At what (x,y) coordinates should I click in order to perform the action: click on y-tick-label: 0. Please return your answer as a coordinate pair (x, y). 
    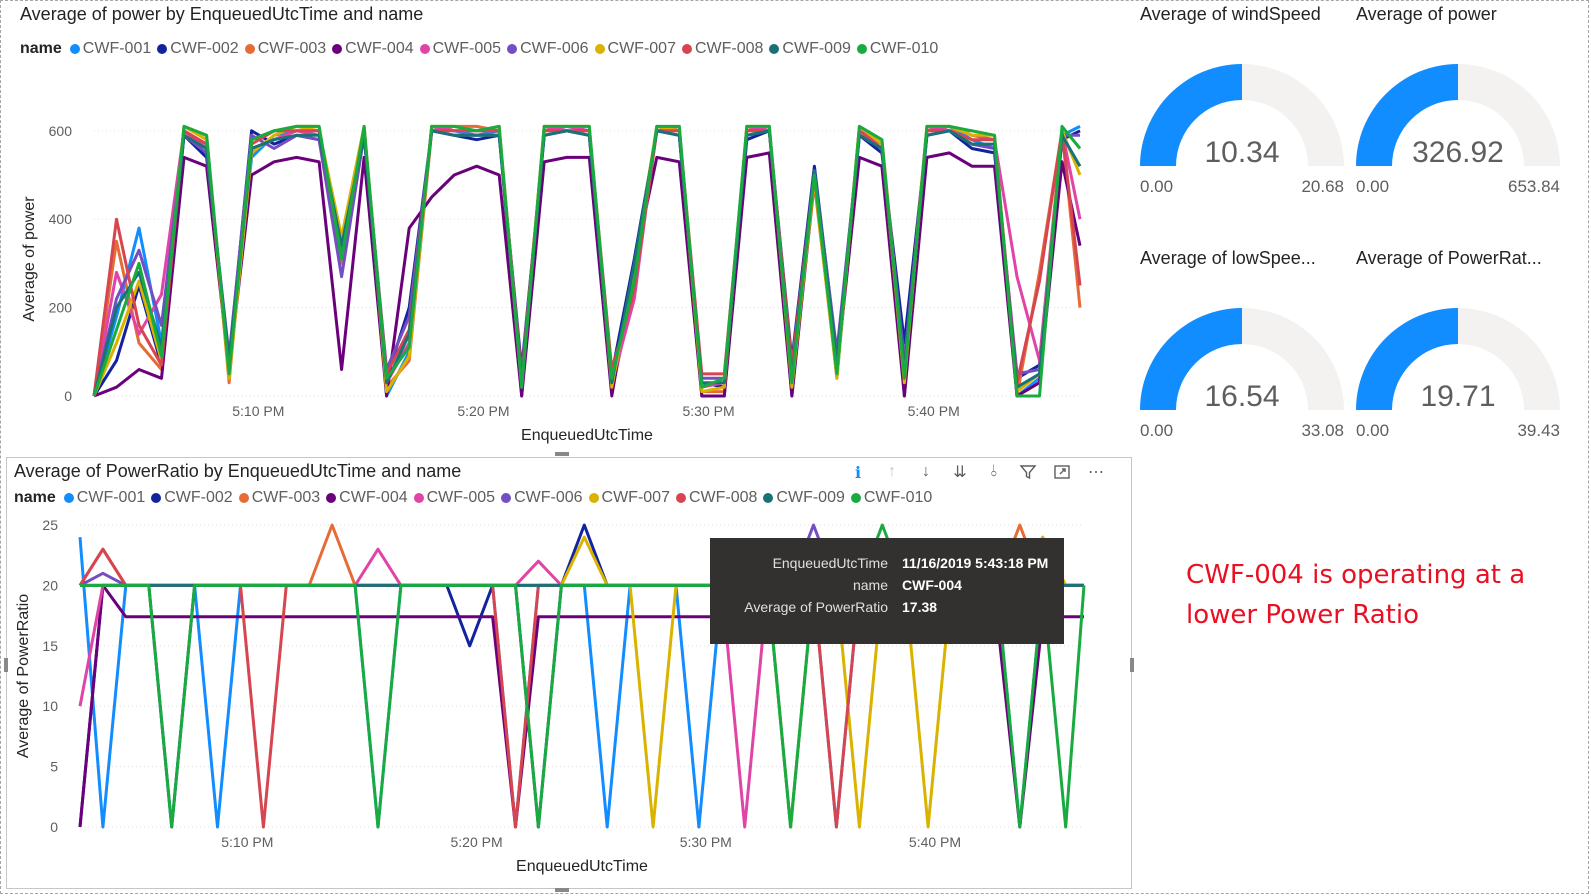
    Looking at the image, I should click on (68, 396).